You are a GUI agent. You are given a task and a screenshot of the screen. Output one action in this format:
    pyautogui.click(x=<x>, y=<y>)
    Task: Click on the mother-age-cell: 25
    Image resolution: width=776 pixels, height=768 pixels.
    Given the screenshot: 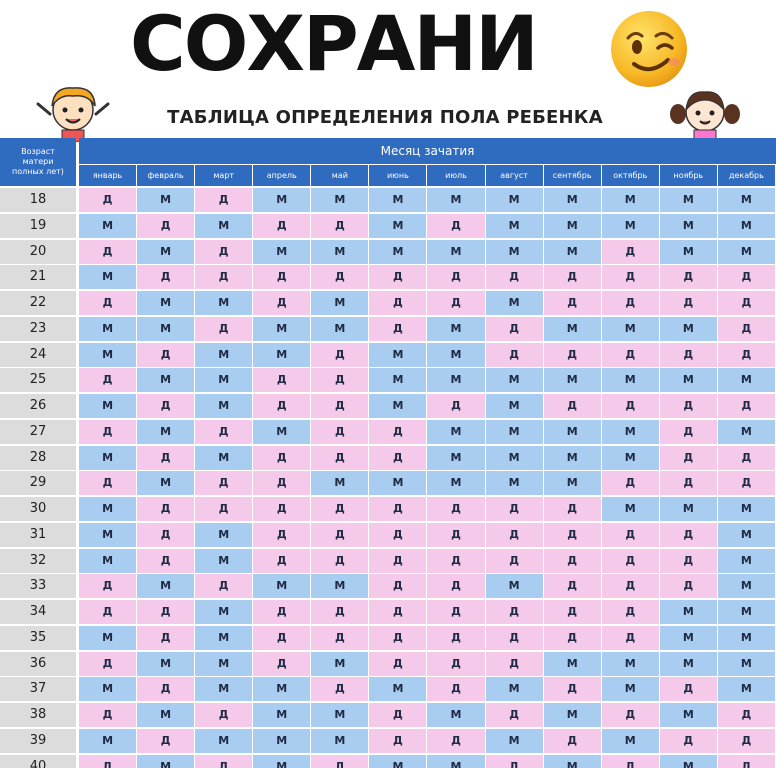 What is the action you would take?
    pyautogui.click(x=38, y=380)
    